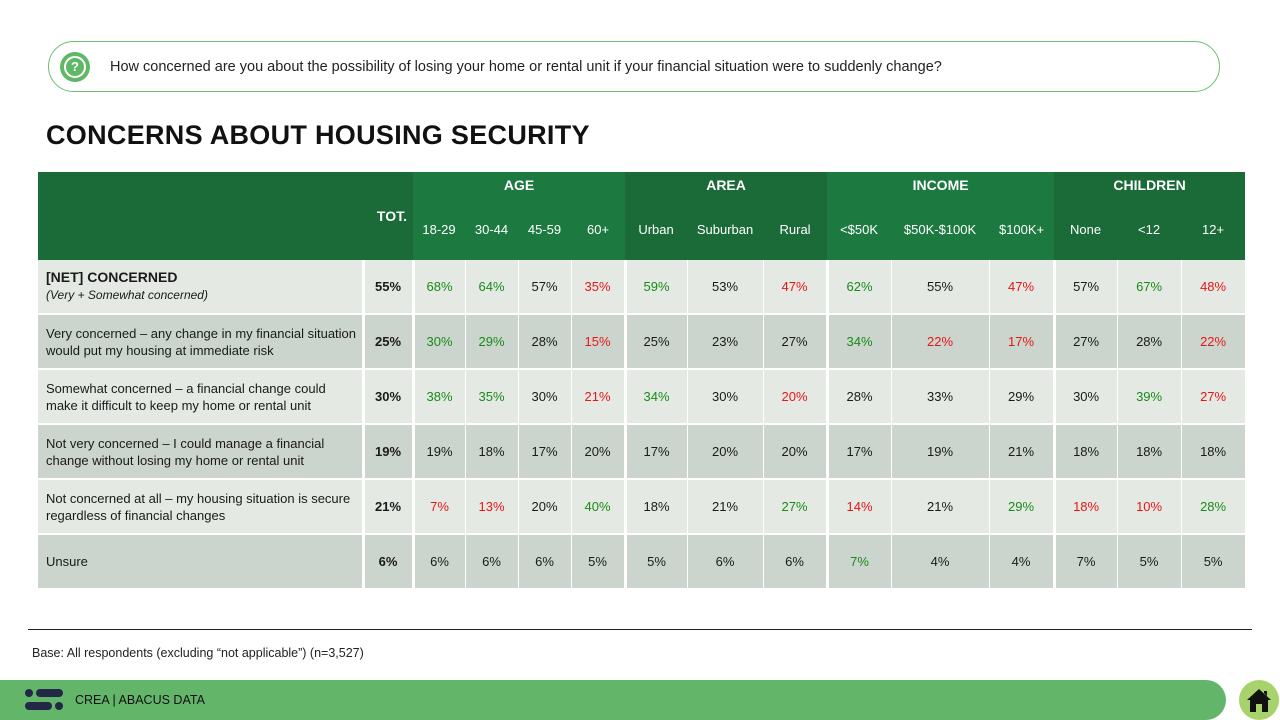 The width and height of the screenshot is (1280, 720). What do you see at coordinates (640, 629) in the screenshot?
I see `divider` at bounding box center [640, 629].